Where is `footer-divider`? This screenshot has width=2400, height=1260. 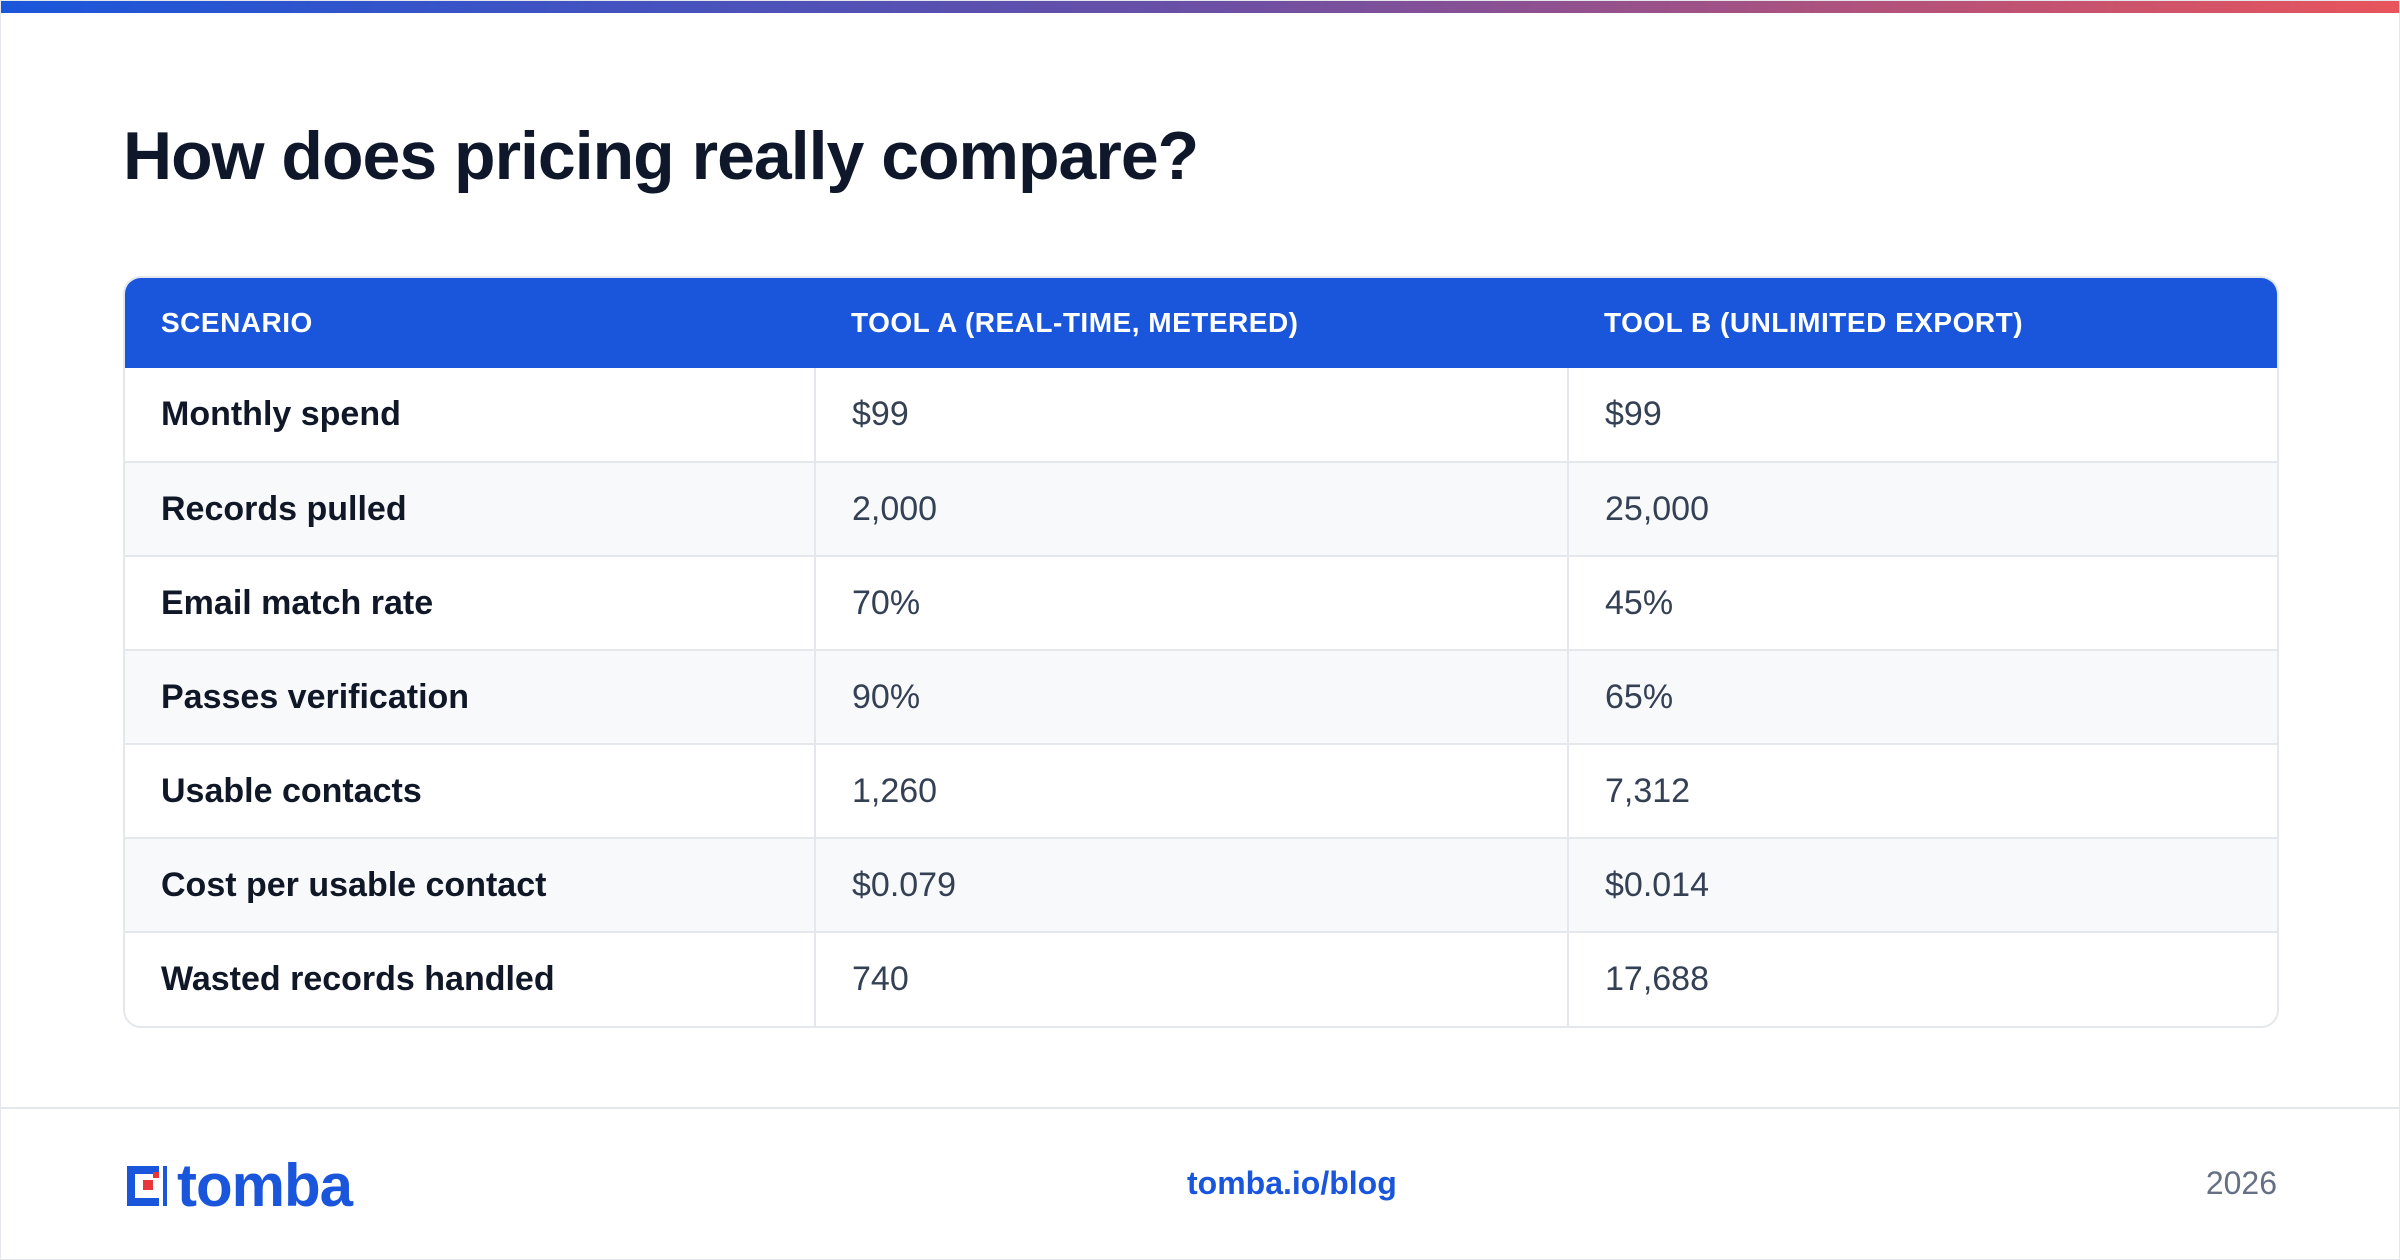
footer-divider is located at coordinates (1200, 1108).